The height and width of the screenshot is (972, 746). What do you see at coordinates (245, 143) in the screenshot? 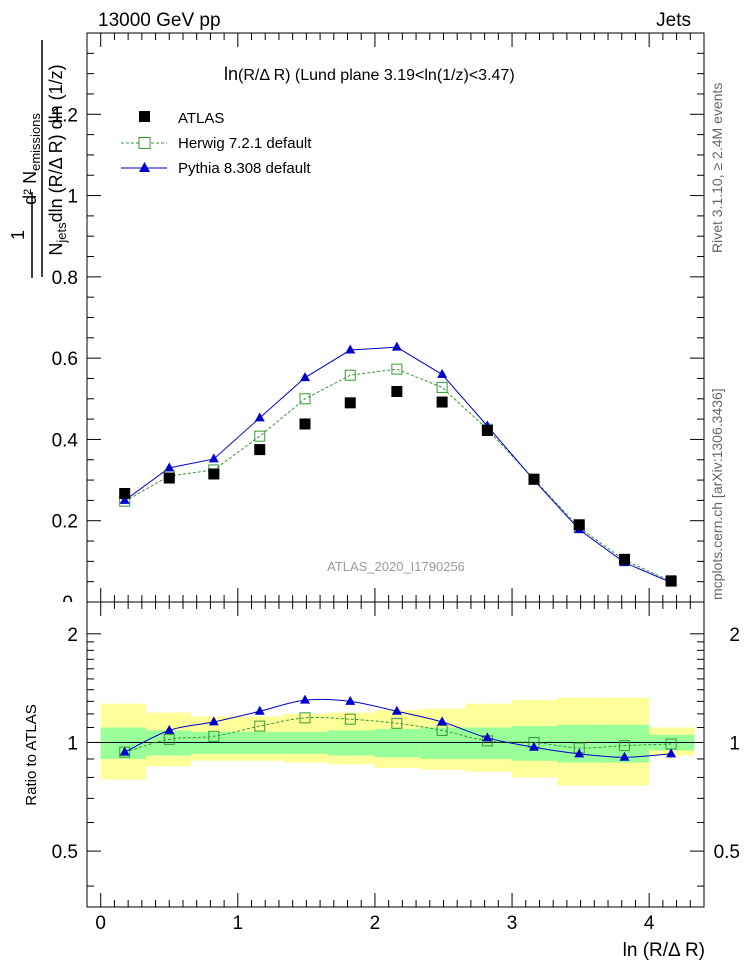
I see `legend-herwig-label: Herwig 7.2.1 default` at bounding box center [245, 143].